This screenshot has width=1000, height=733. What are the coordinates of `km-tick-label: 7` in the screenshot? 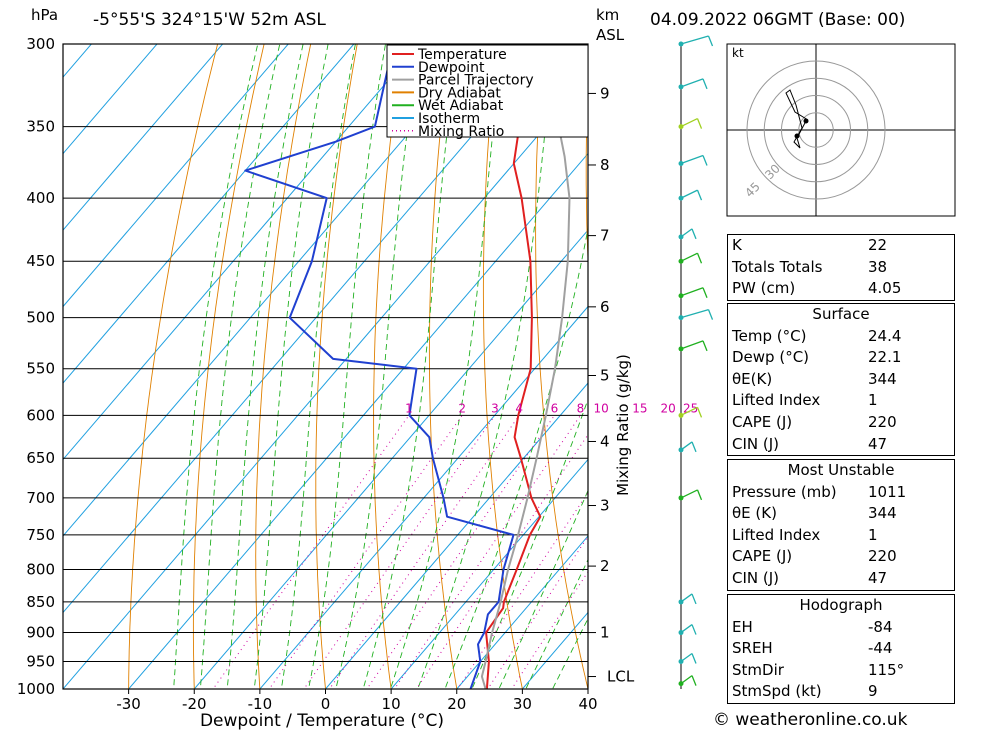 It's located at (605, 236).